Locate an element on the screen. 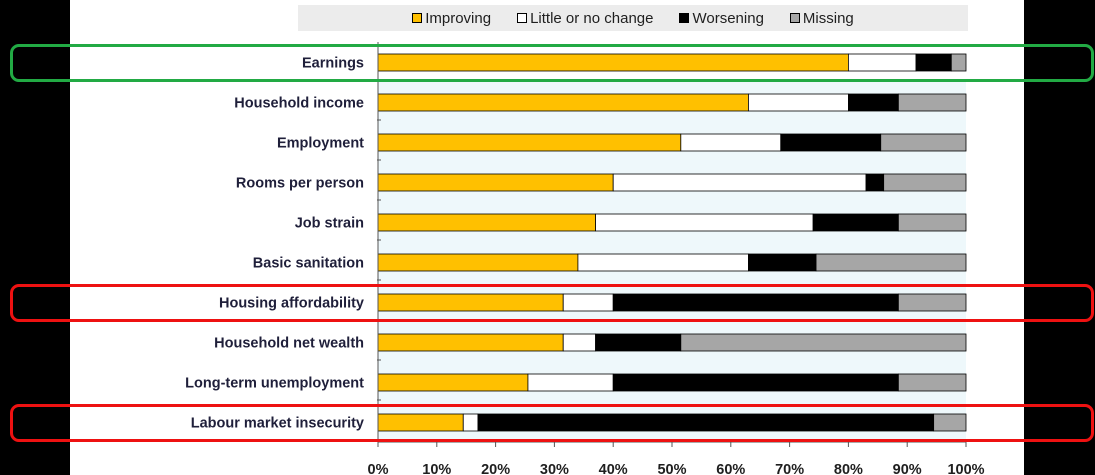 The image size is (1095, 475). legend-swatch-worsening is located at coordinates (684, 18).